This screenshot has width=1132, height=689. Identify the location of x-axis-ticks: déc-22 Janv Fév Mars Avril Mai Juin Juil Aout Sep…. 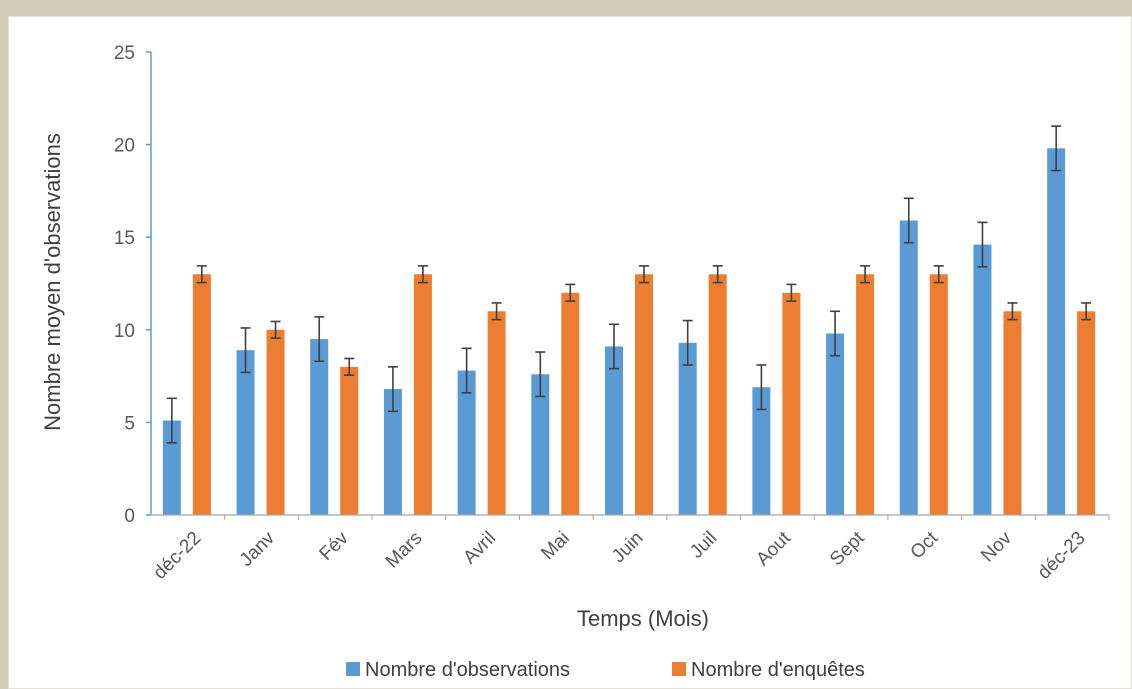
(629, 549).